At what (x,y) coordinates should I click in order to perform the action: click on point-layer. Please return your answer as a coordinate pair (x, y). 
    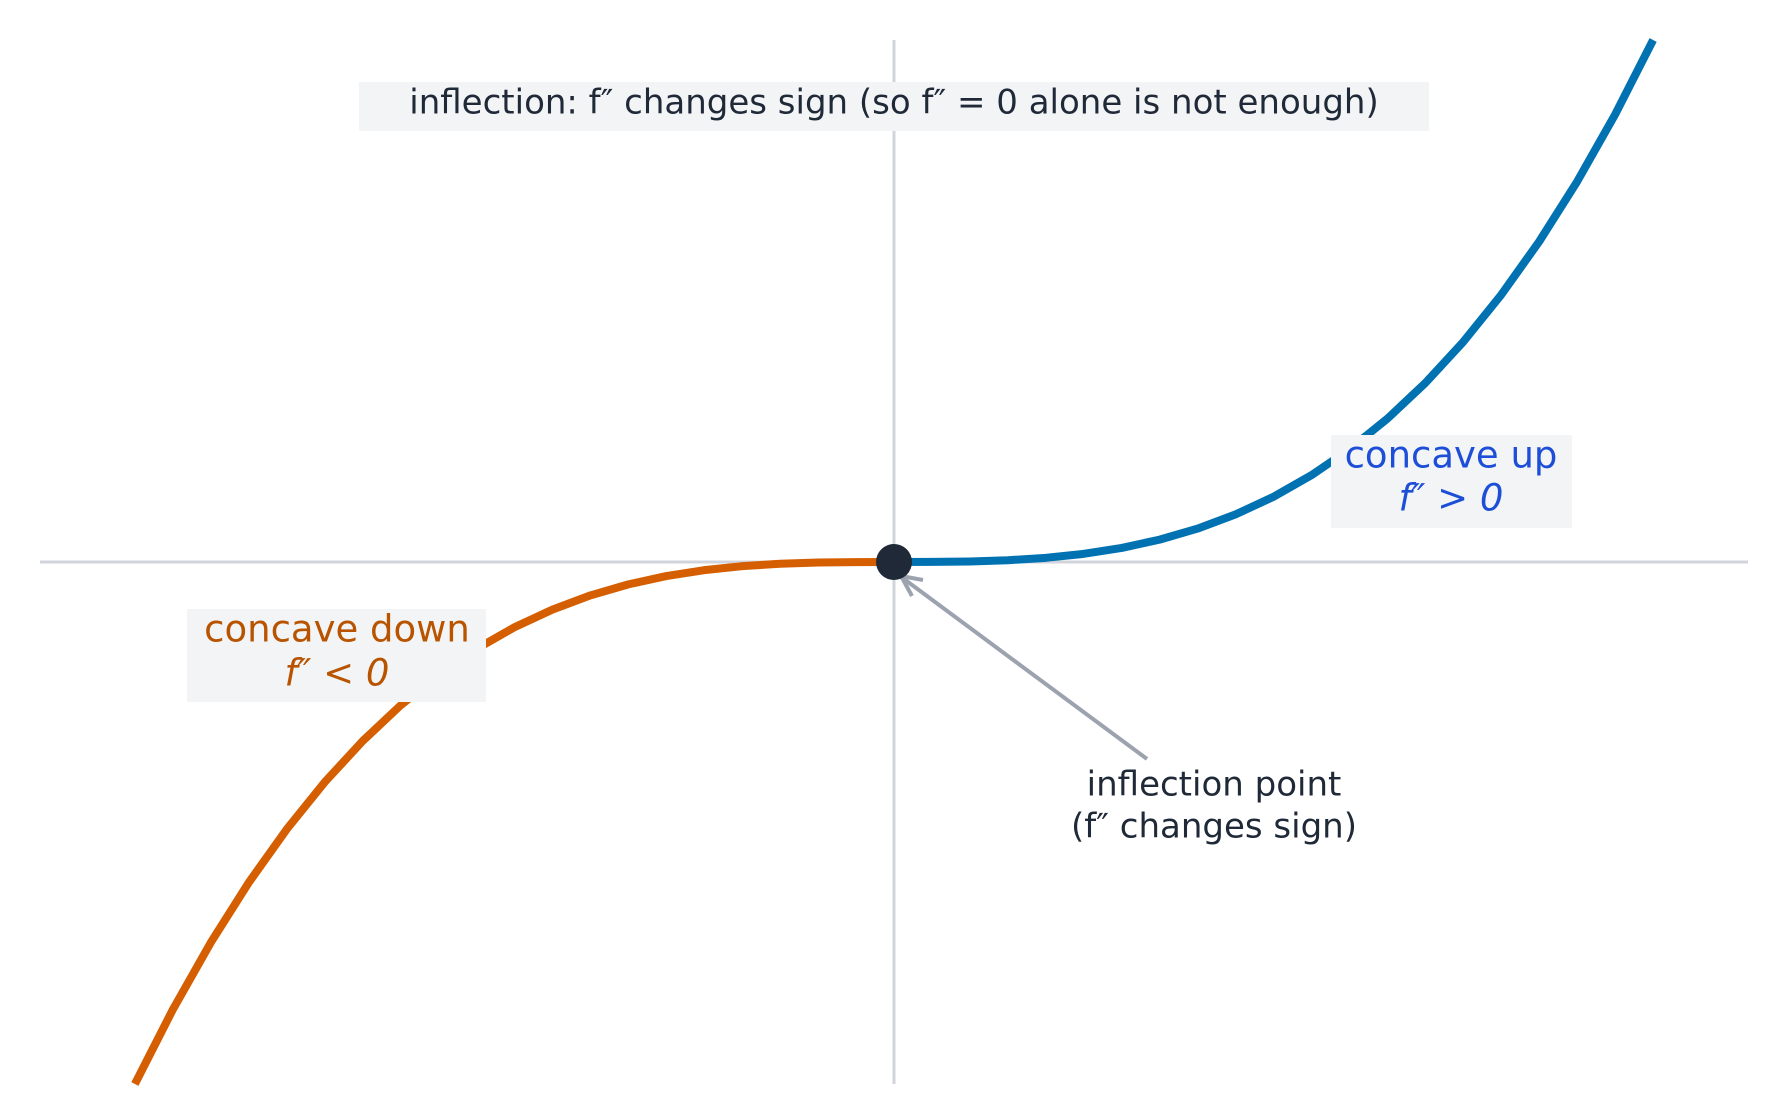
    Looking at the image, I should click on (894, 562).